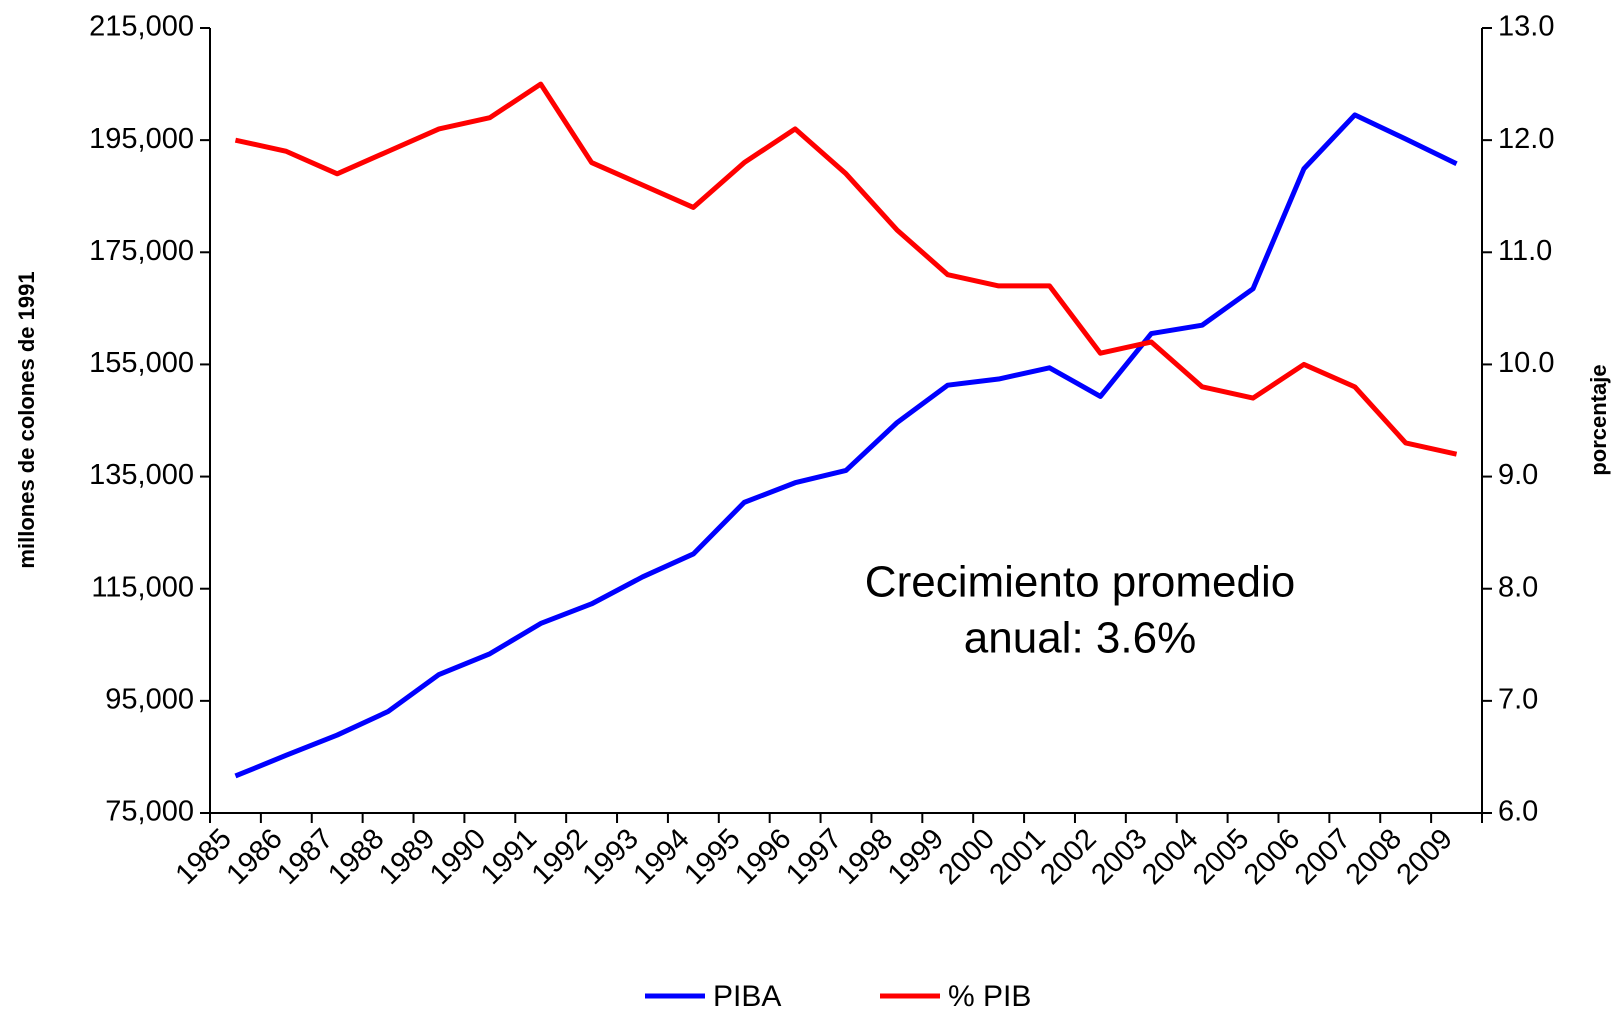  I want to click on y2-tick-label: 11.0, so click(1525, 251).